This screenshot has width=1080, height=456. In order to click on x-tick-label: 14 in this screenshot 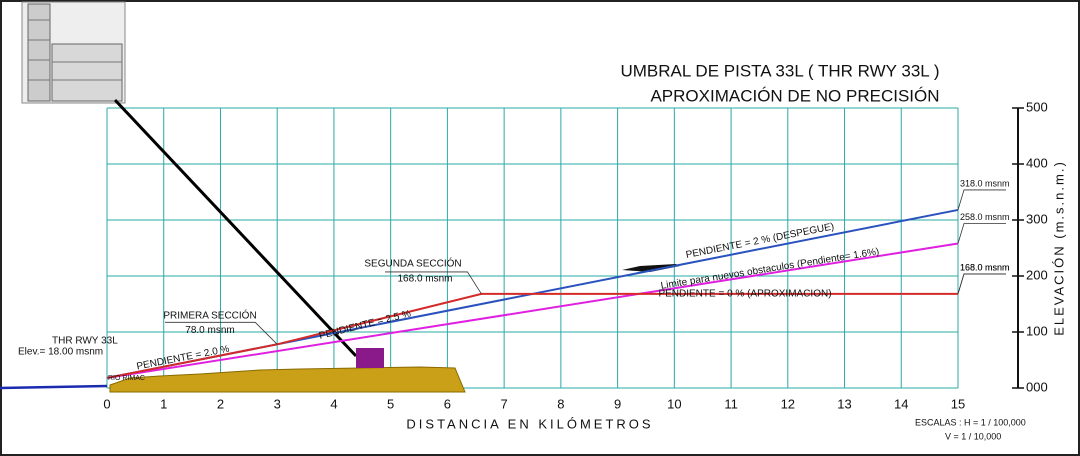, I will do `click(901, 403)`.